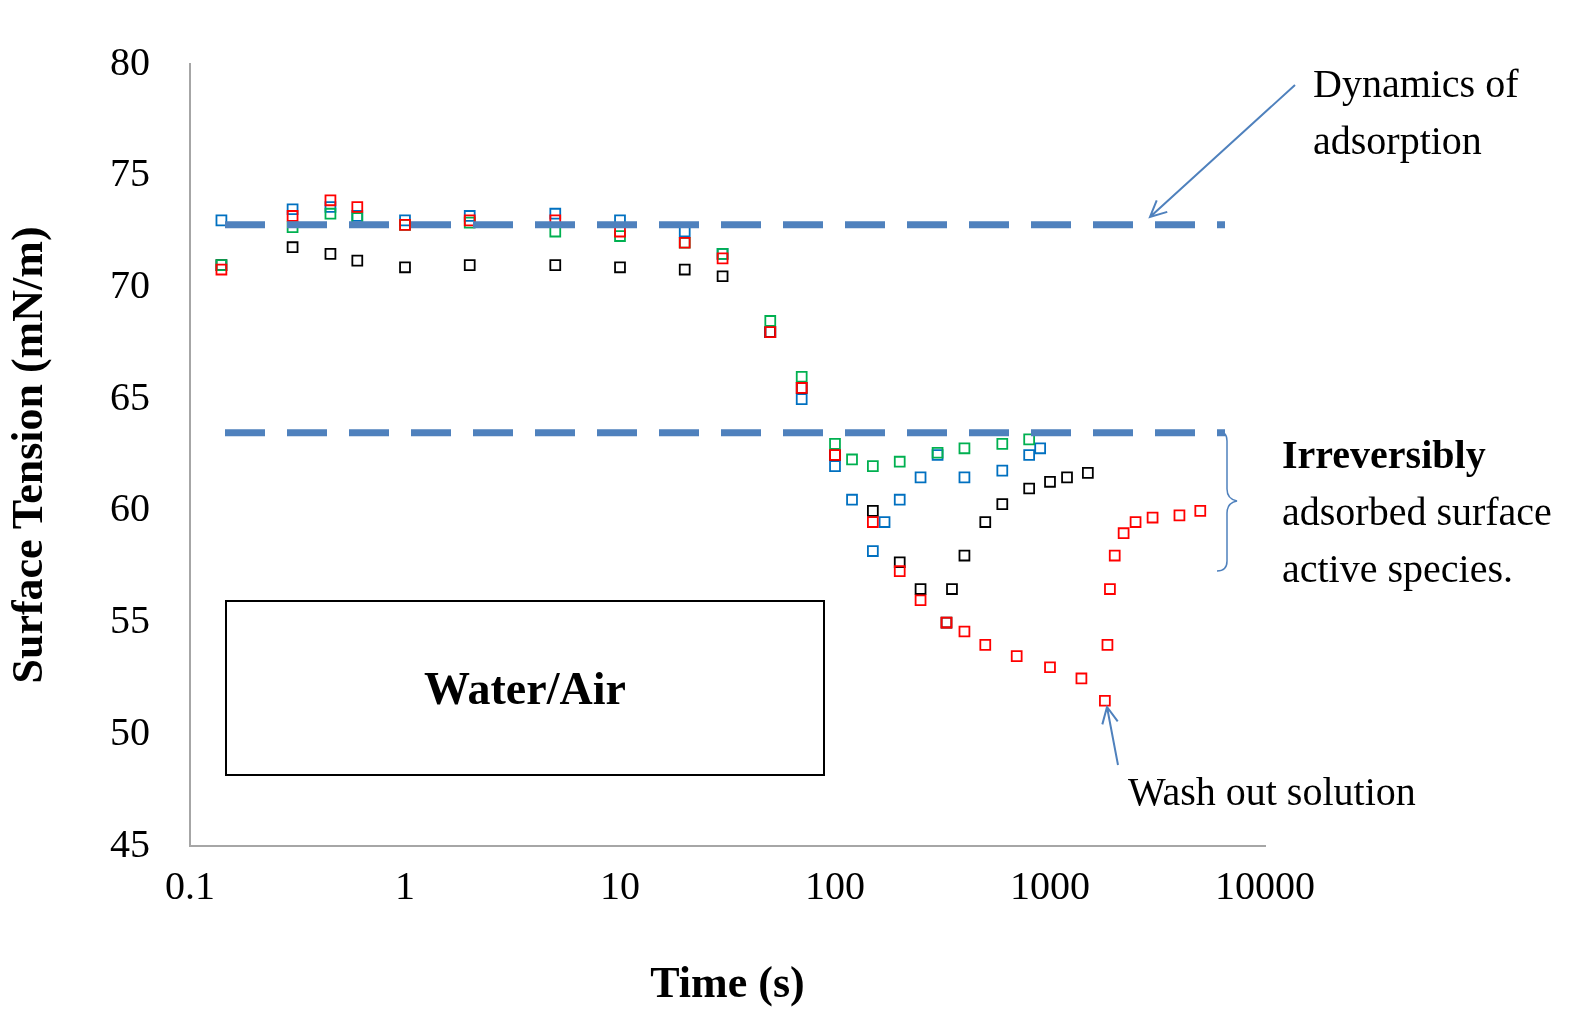 This screenshot has height=1016, width=1581. I want to click on annotation: Water/Air, so click(525, 688).